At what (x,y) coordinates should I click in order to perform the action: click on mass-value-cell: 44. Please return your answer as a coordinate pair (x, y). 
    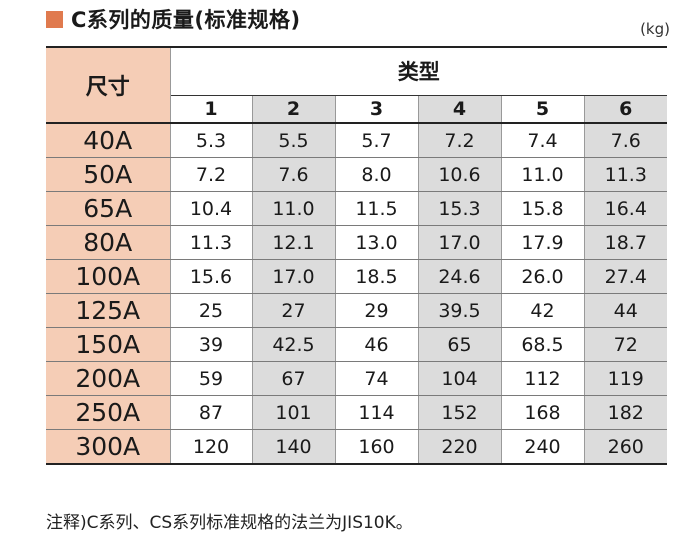
    Looking at the image, I should click on (625, 310).